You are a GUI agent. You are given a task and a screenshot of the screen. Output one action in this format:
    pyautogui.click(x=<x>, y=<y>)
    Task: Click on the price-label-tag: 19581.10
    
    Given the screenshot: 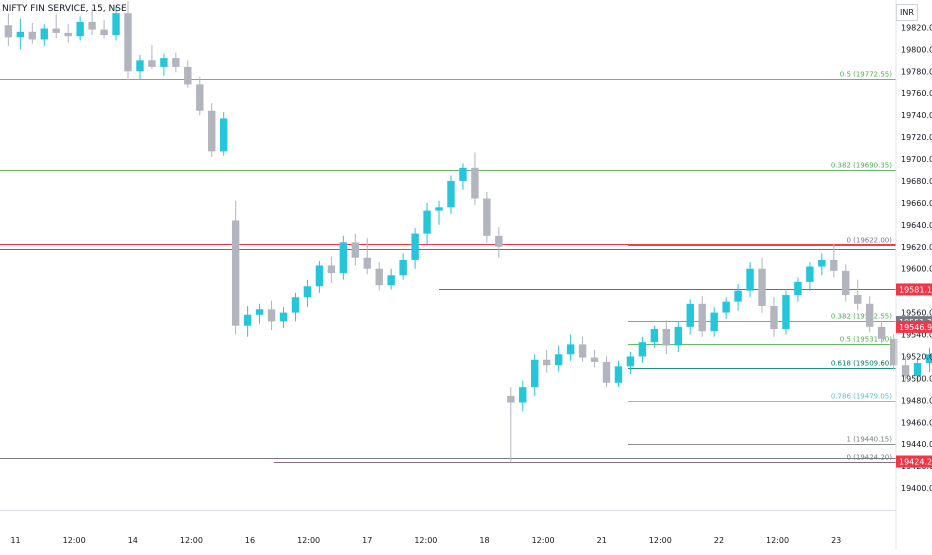 What is the action you would take?
    pyautogui.click(x=914, y=289)
    